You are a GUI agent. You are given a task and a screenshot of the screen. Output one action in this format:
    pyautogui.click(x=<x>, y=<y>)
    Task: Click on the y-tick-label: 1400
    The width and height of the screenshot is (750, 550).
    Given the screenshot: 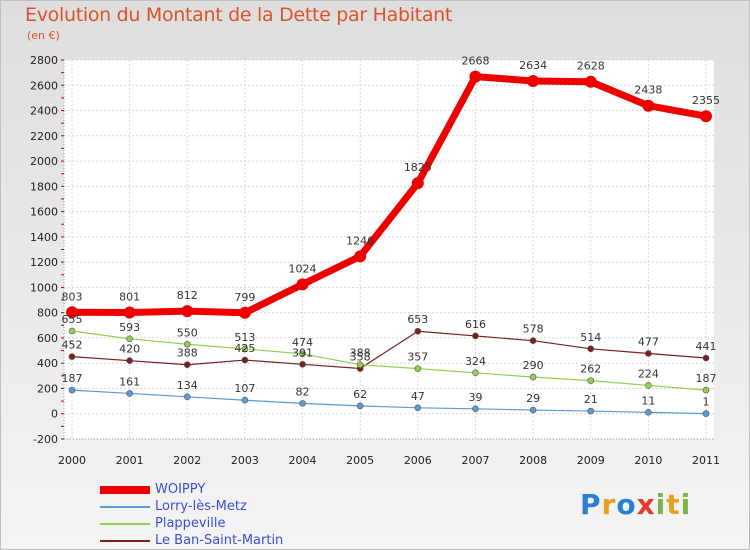 What is the action you would take?
    pyautogui.click(x=44, y=237)
    